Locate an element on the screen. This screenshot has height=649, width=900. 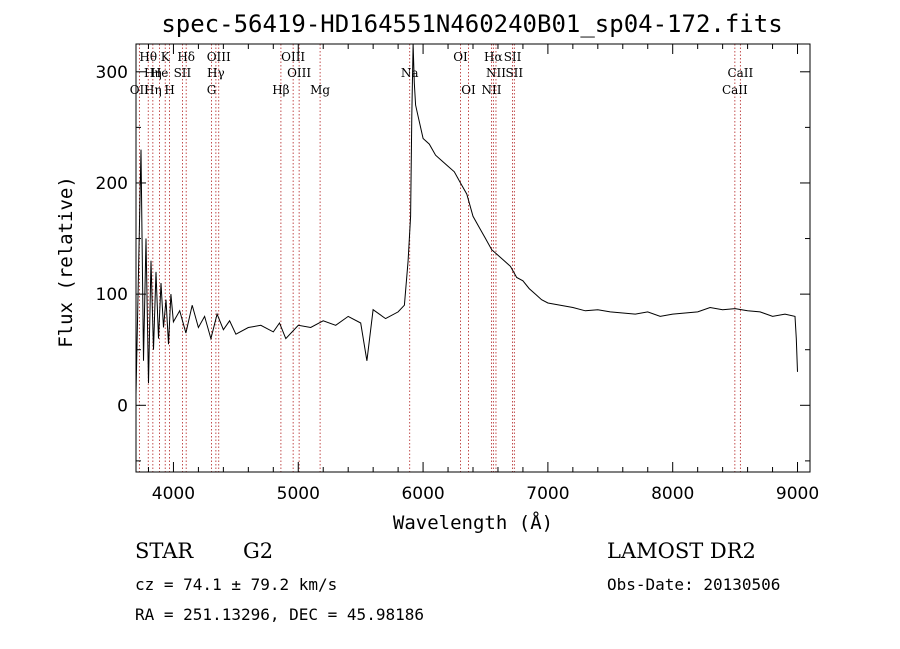
observation-date: Obs-Date: 20130506 is located at coordinates (693, 584).